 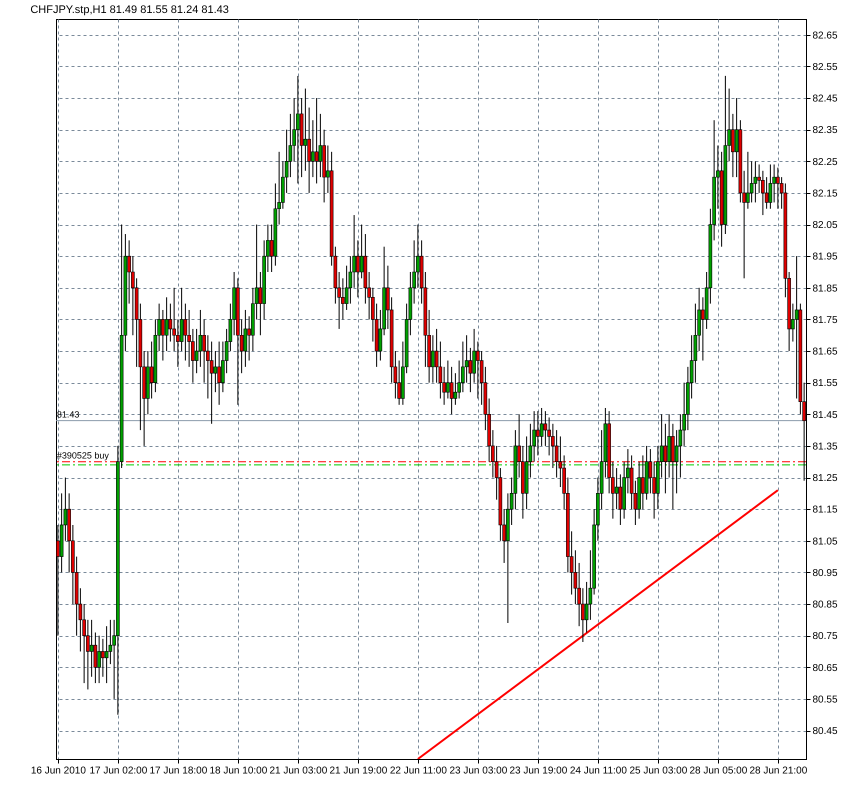 I want to click on x-tick-label: 17 Jun 02:00, so click(x=118, y=771).